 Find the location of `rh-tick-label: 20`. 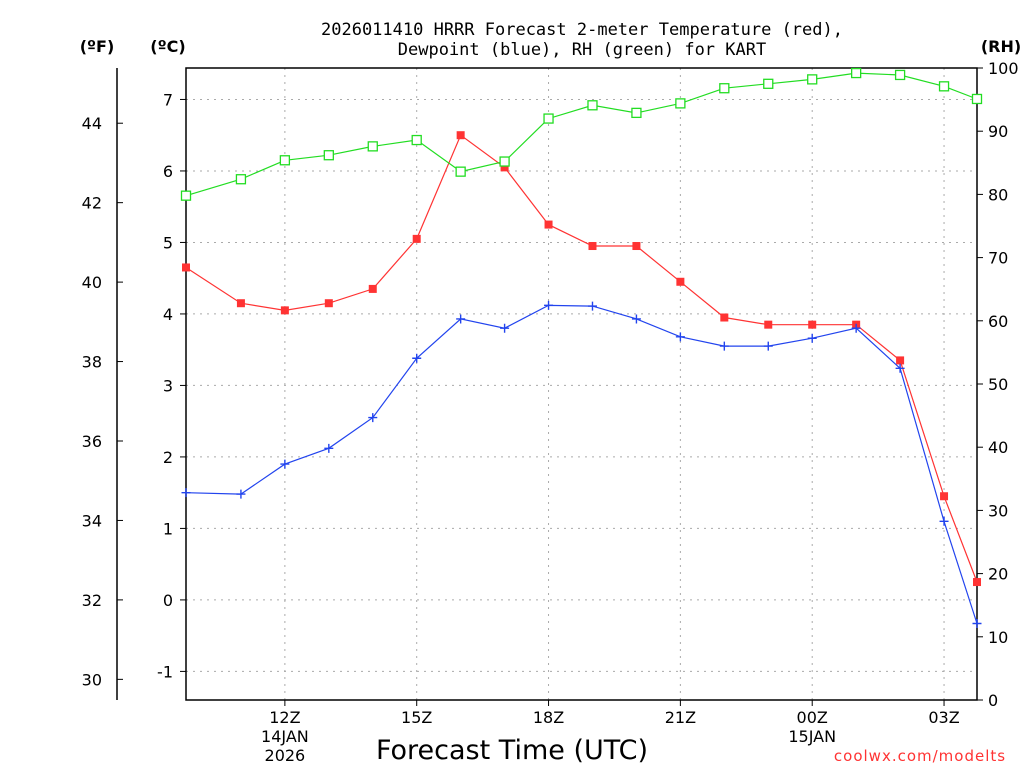

rh-tick-label: 20 is located at coordinates (998, 574).